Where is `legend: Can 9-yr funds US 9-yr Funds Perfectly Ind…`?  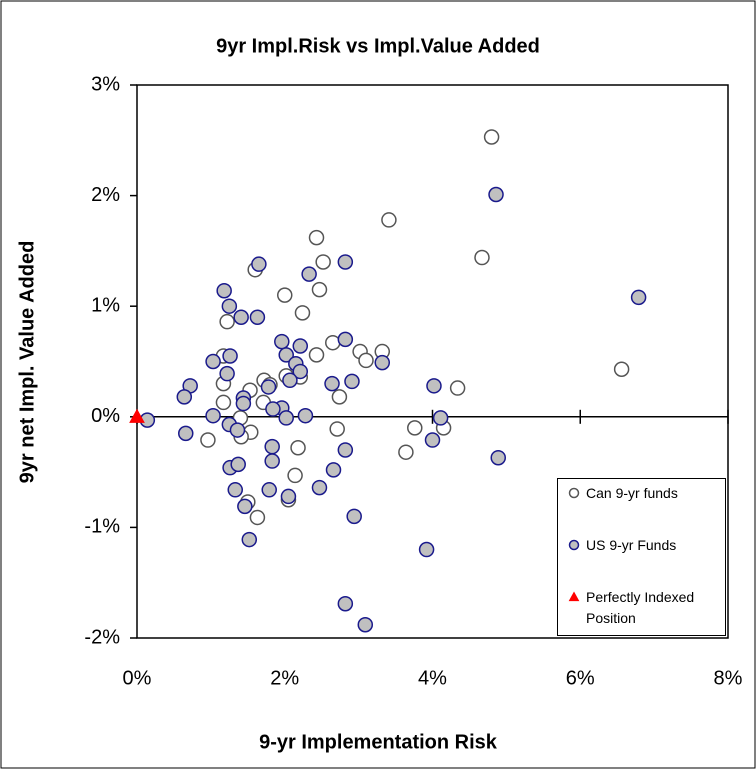 legend: Can 9-yr funds US 9-yr Funds Perfectly Ind… is located at coordinates (641, 557).